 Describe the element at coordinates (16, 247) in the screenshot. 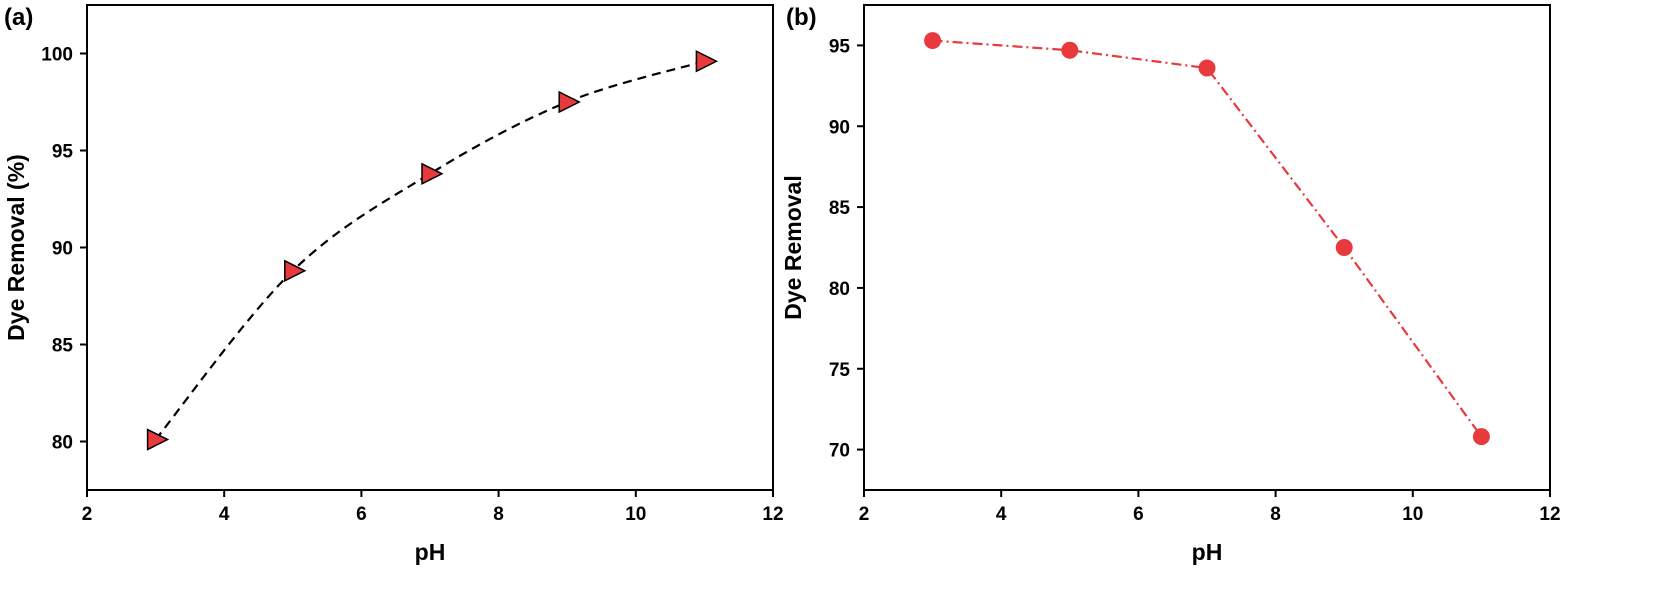

I see `y-axis-title: Dye Removal (%)` at that location.